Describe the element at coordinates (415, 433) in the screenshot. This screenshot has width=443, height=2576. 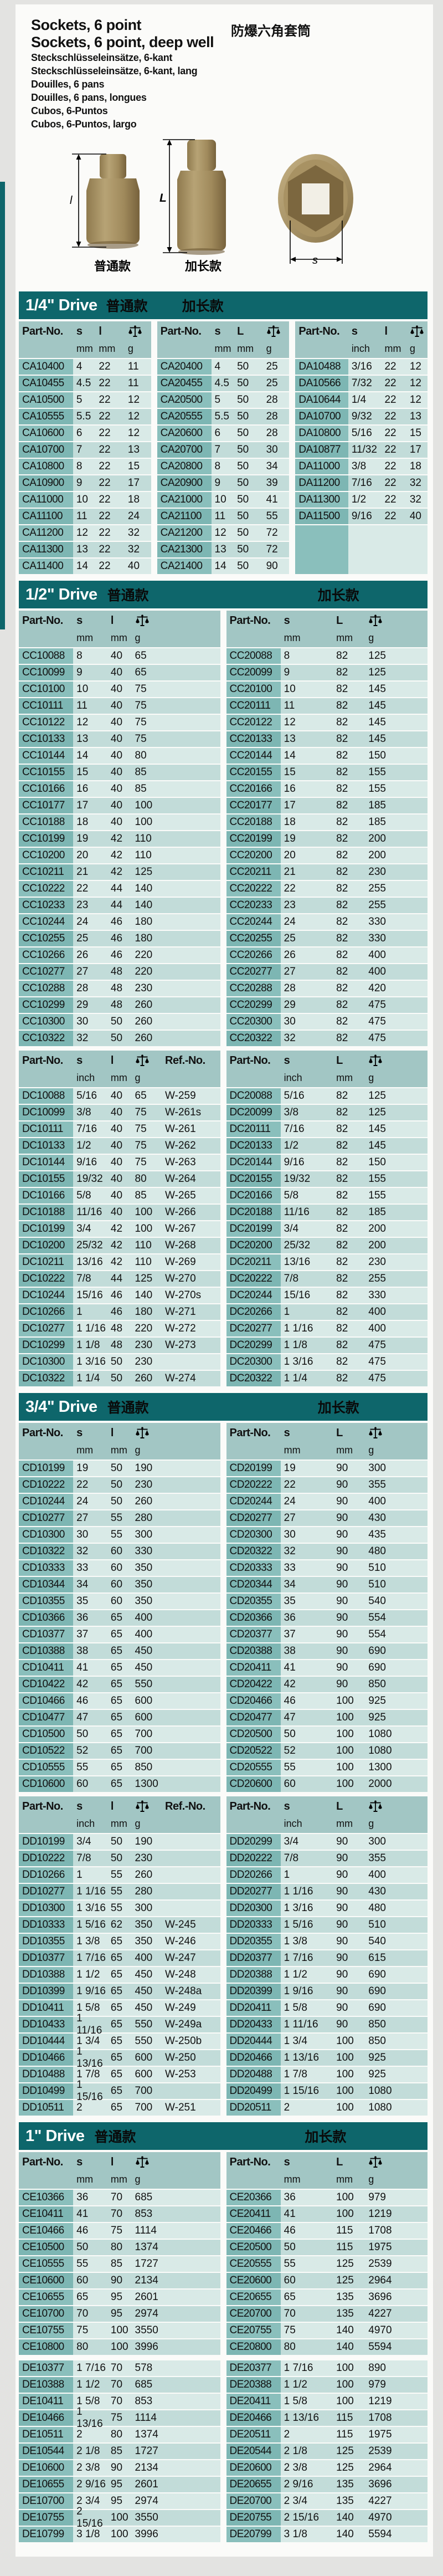
I see `weight-cell: 15` at that location.